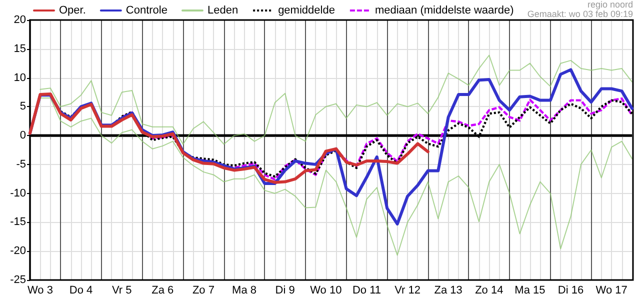  What do you see at coordinates (530, 290) in the screenshot?
I see `x-tick-label: Ma 15` at bounding box center [530, 290].